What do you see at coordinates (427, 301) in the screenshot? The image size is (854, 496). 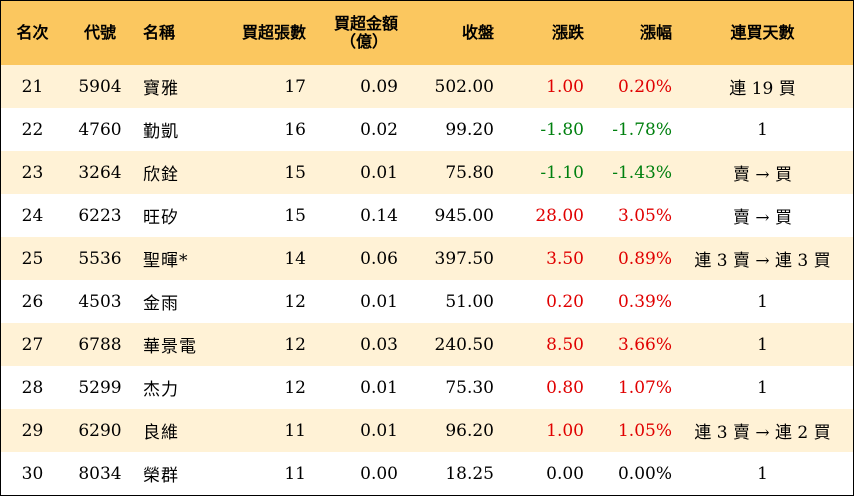 I see `table-row: 26 4503 金雨 12 0.01 51.00 0.20 0.39% 1` at bounding box center [427, 301].